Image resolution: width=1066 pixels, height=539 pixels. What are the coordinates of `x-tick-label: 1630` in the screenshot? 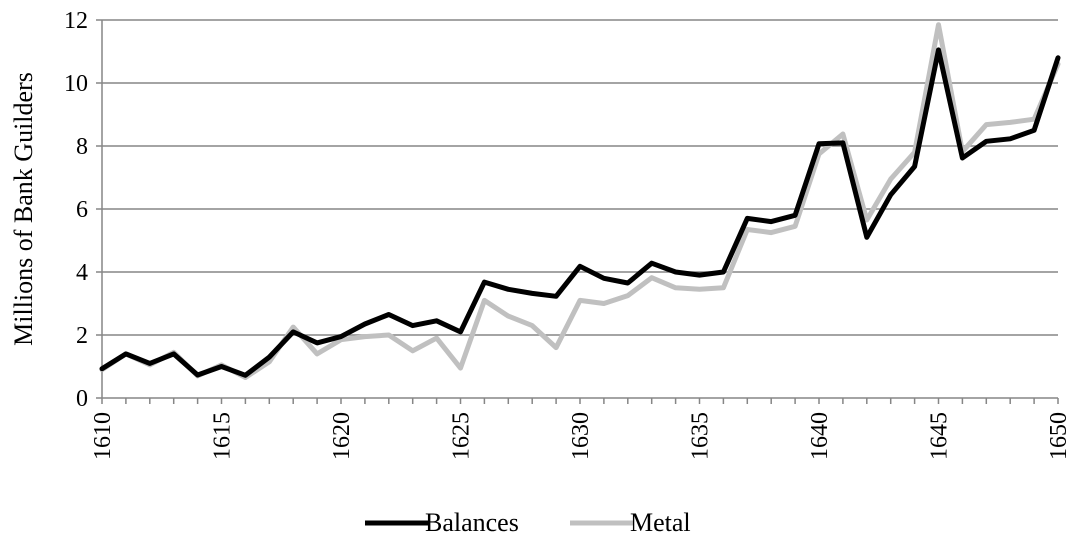 It's located at (581, 436).